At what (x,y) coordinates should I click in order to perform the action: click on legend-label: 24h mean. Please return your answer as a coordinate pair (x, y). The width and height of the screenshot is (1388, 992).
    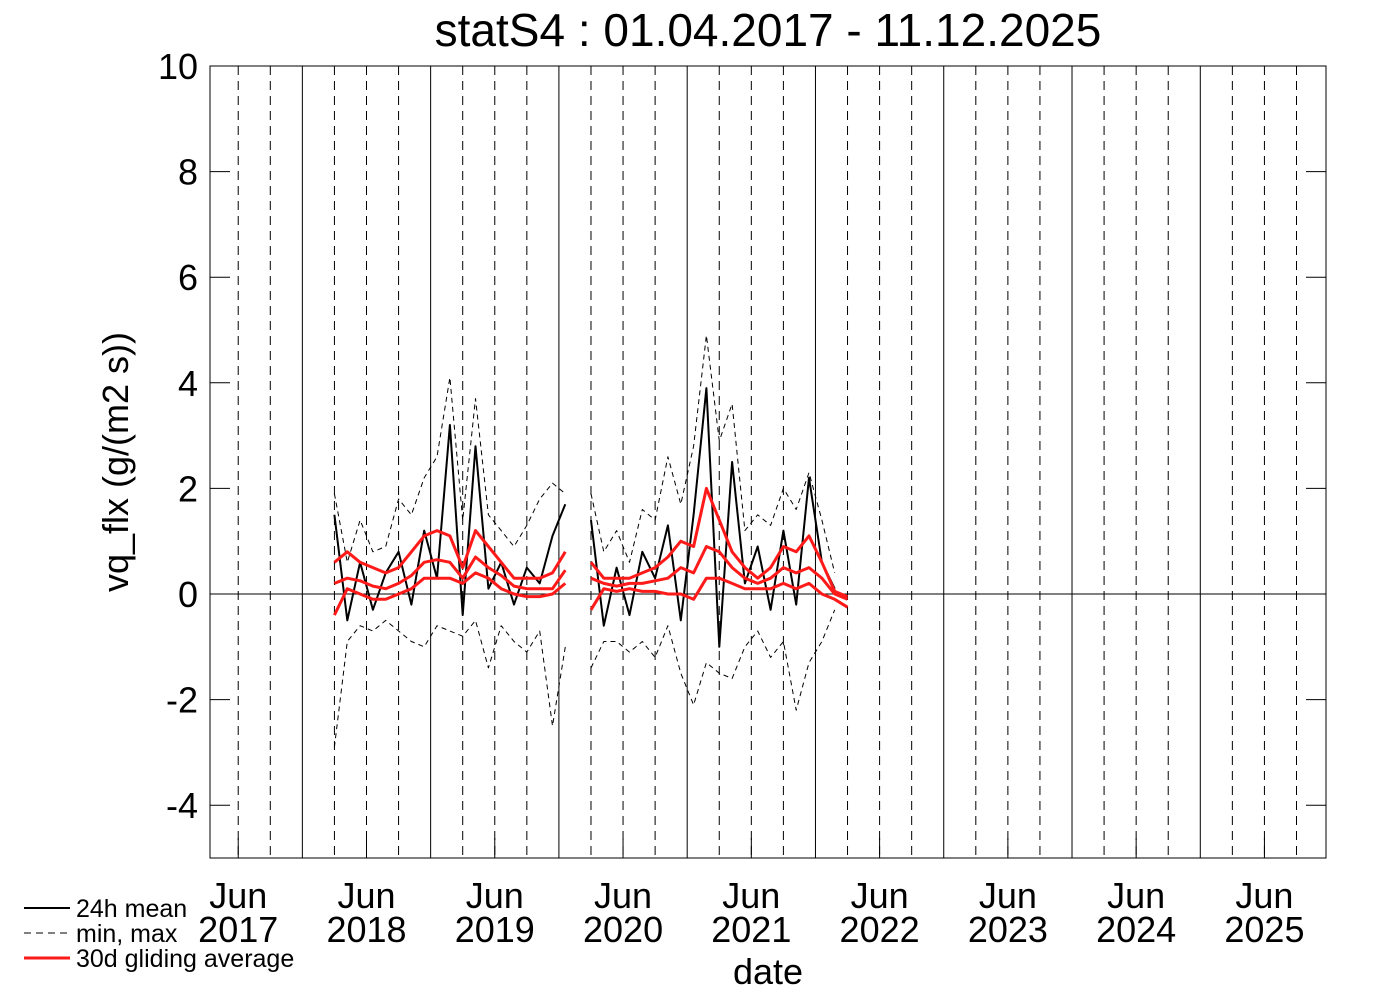
    Looking at the image, I should click on (131, 909).